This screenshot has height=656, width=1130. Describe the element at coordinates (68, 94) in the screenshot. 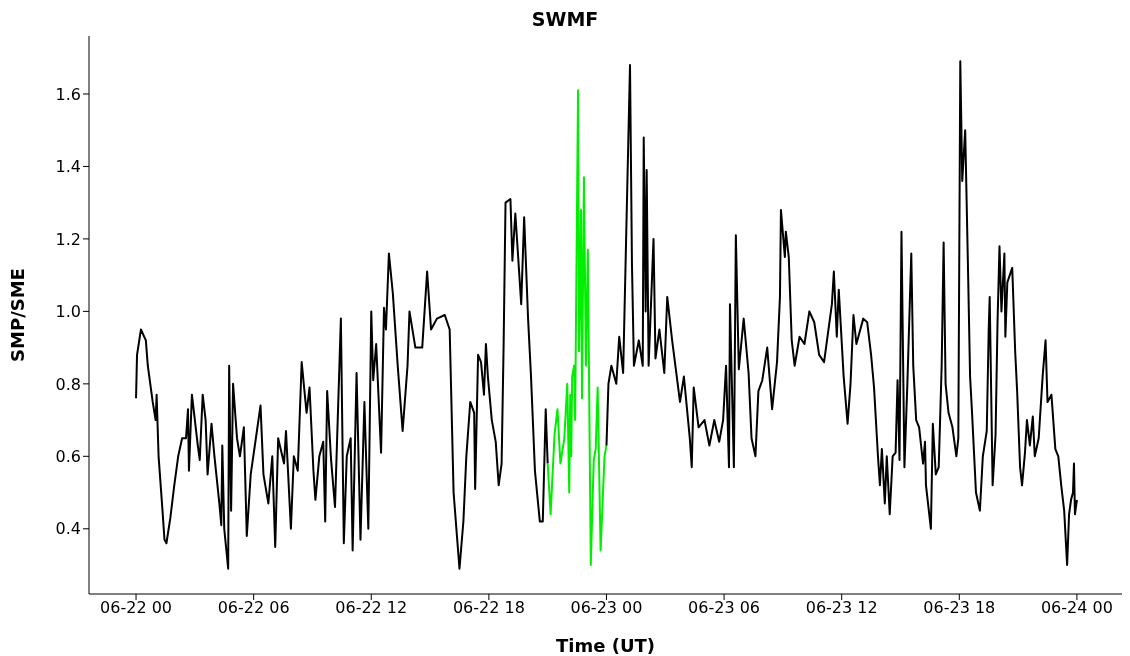

I see `y-tick-label: 1.6` at that location.